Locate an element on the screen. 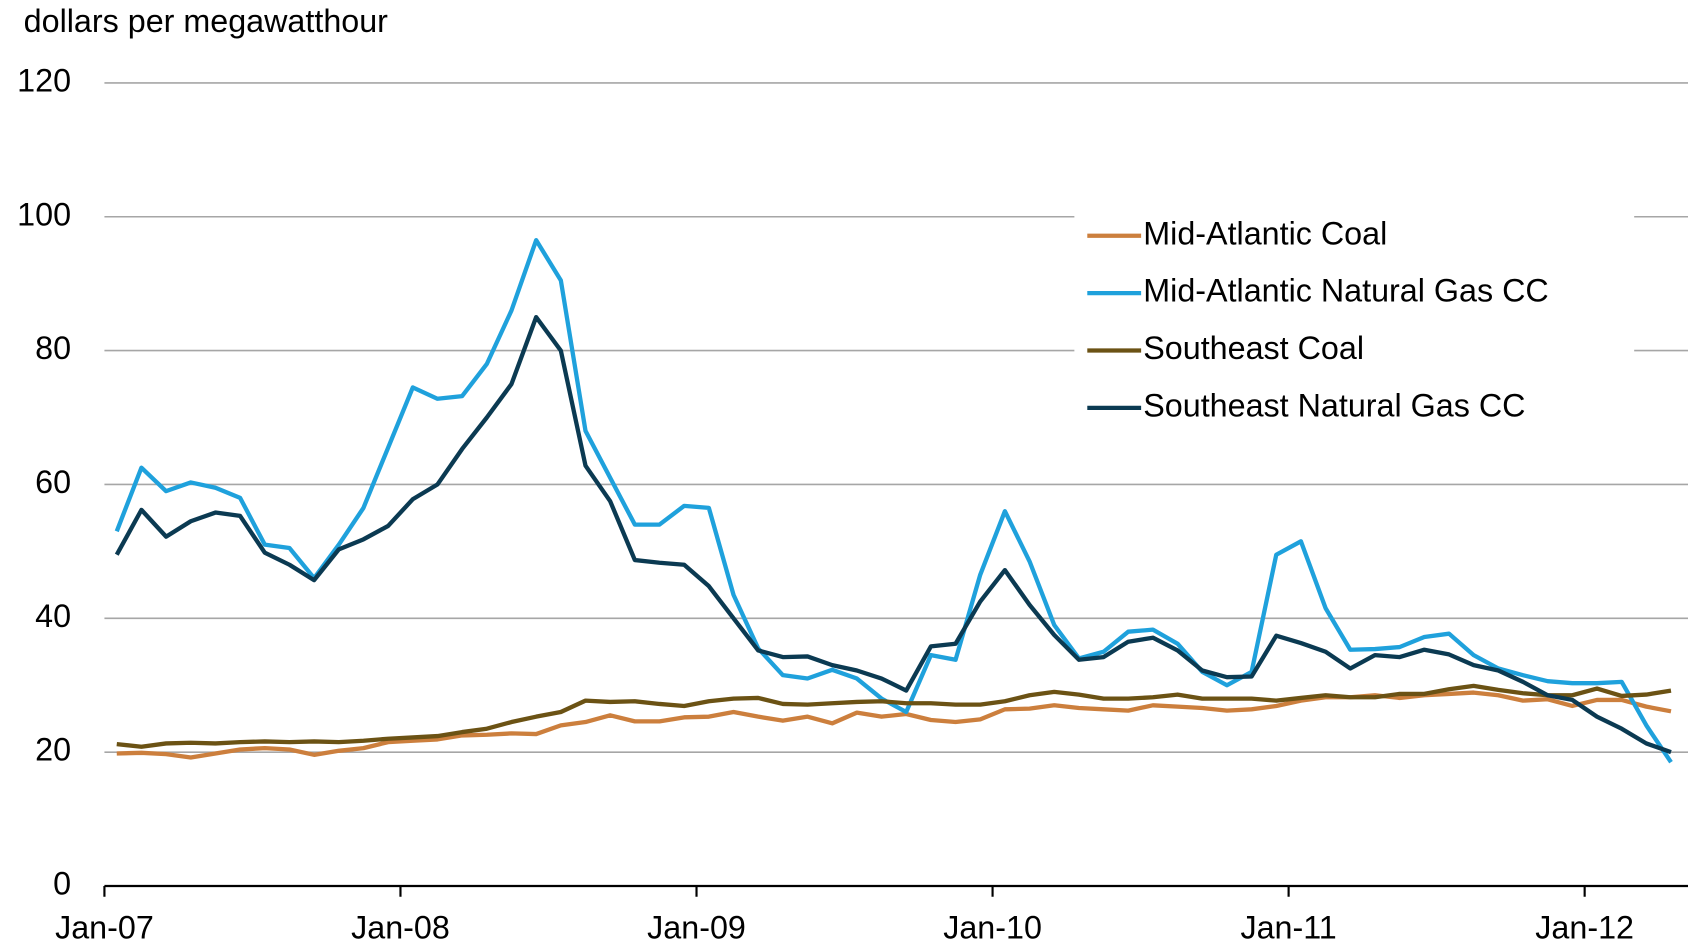 This screenshot has height=948, width=1688. legend-box is located at coordinates (1354, 320).